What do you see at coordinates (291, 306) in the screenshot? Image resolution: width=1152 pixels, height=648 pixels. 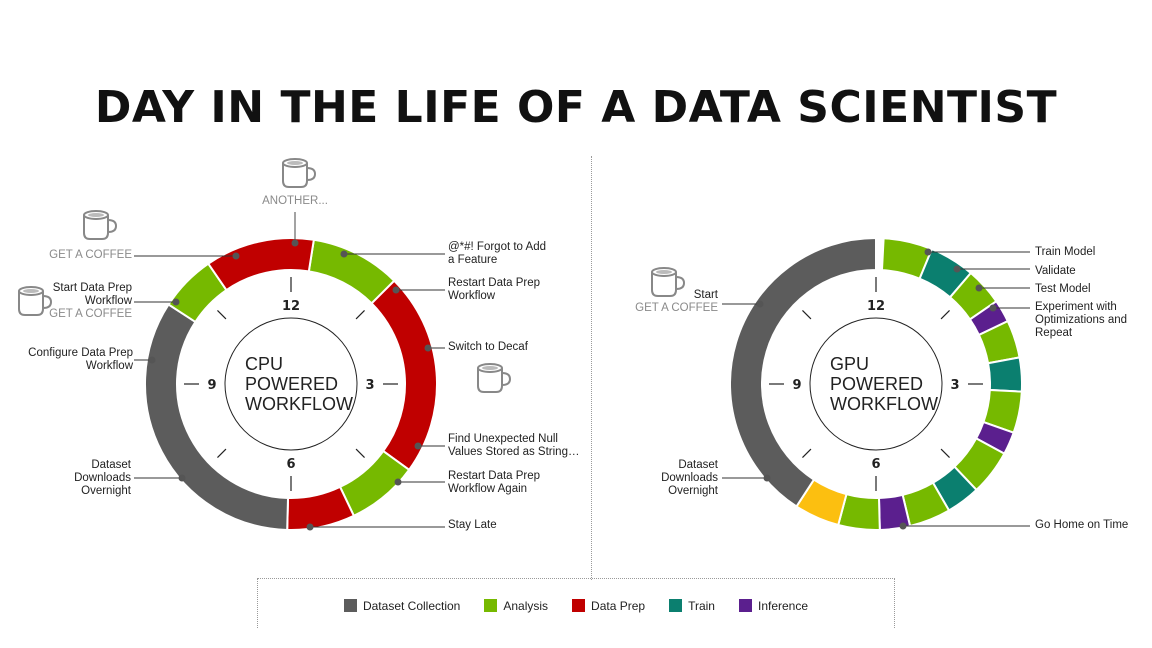 I see `cpu-hour-label: 12` at bounding box center [291, 306].